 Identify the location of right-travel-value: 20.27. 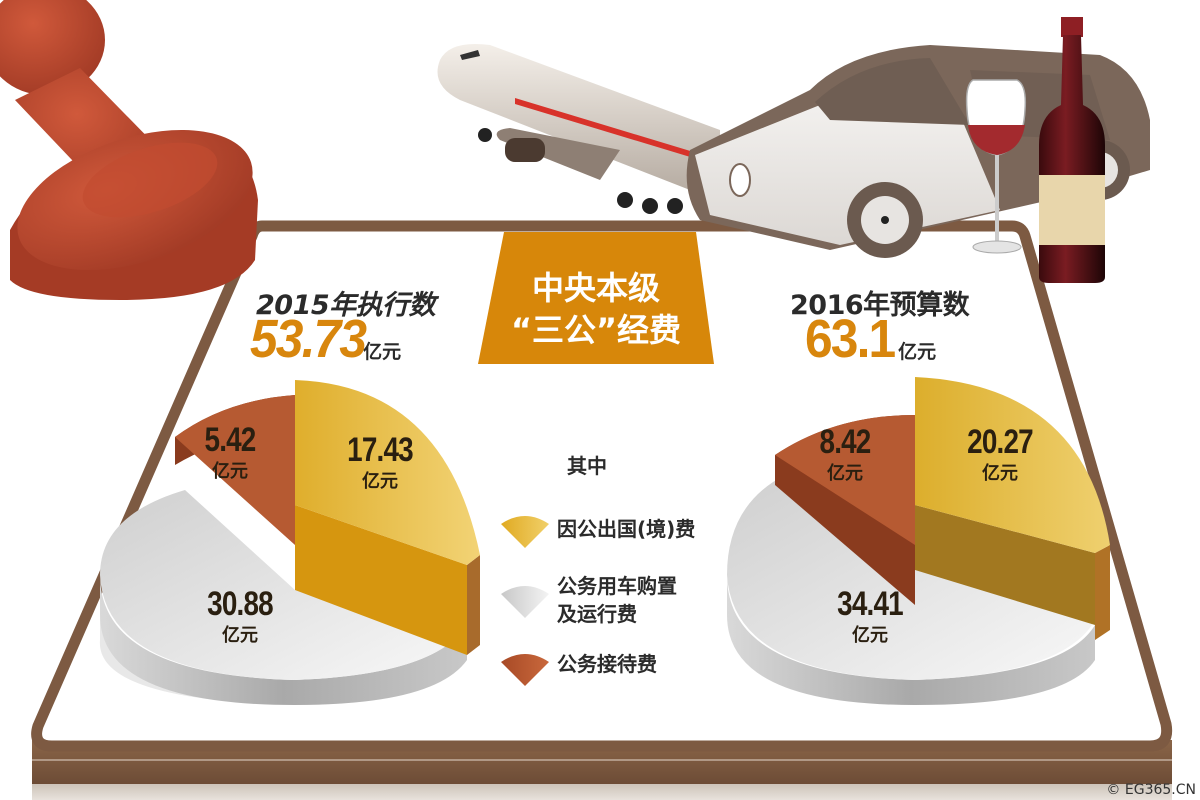
(1000, 442).